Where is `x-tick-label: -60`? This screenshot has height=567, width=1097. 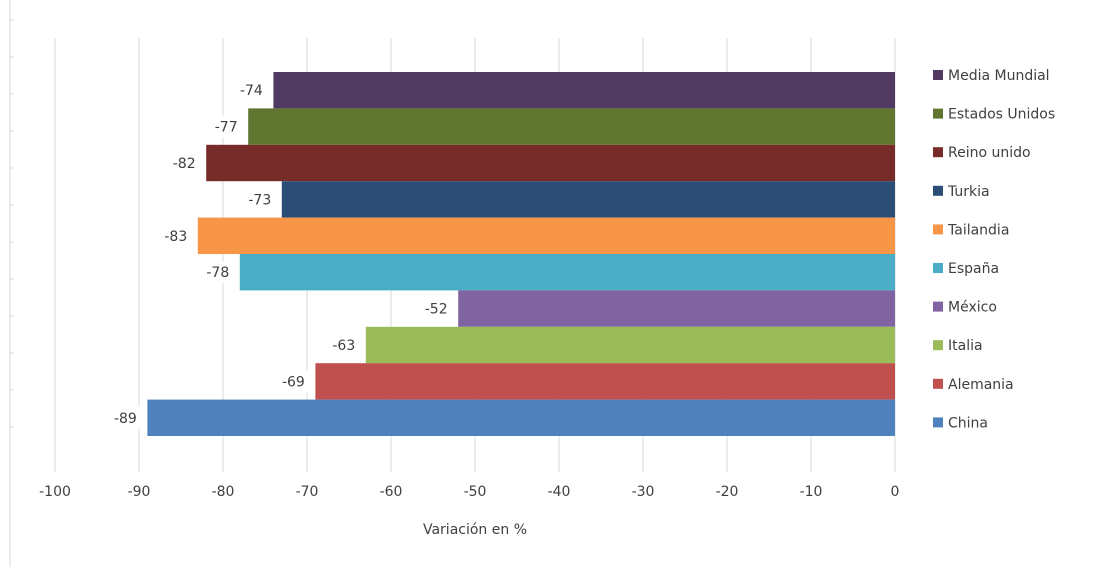
x-tick-label: -60 is located at coordinates (391, 492).